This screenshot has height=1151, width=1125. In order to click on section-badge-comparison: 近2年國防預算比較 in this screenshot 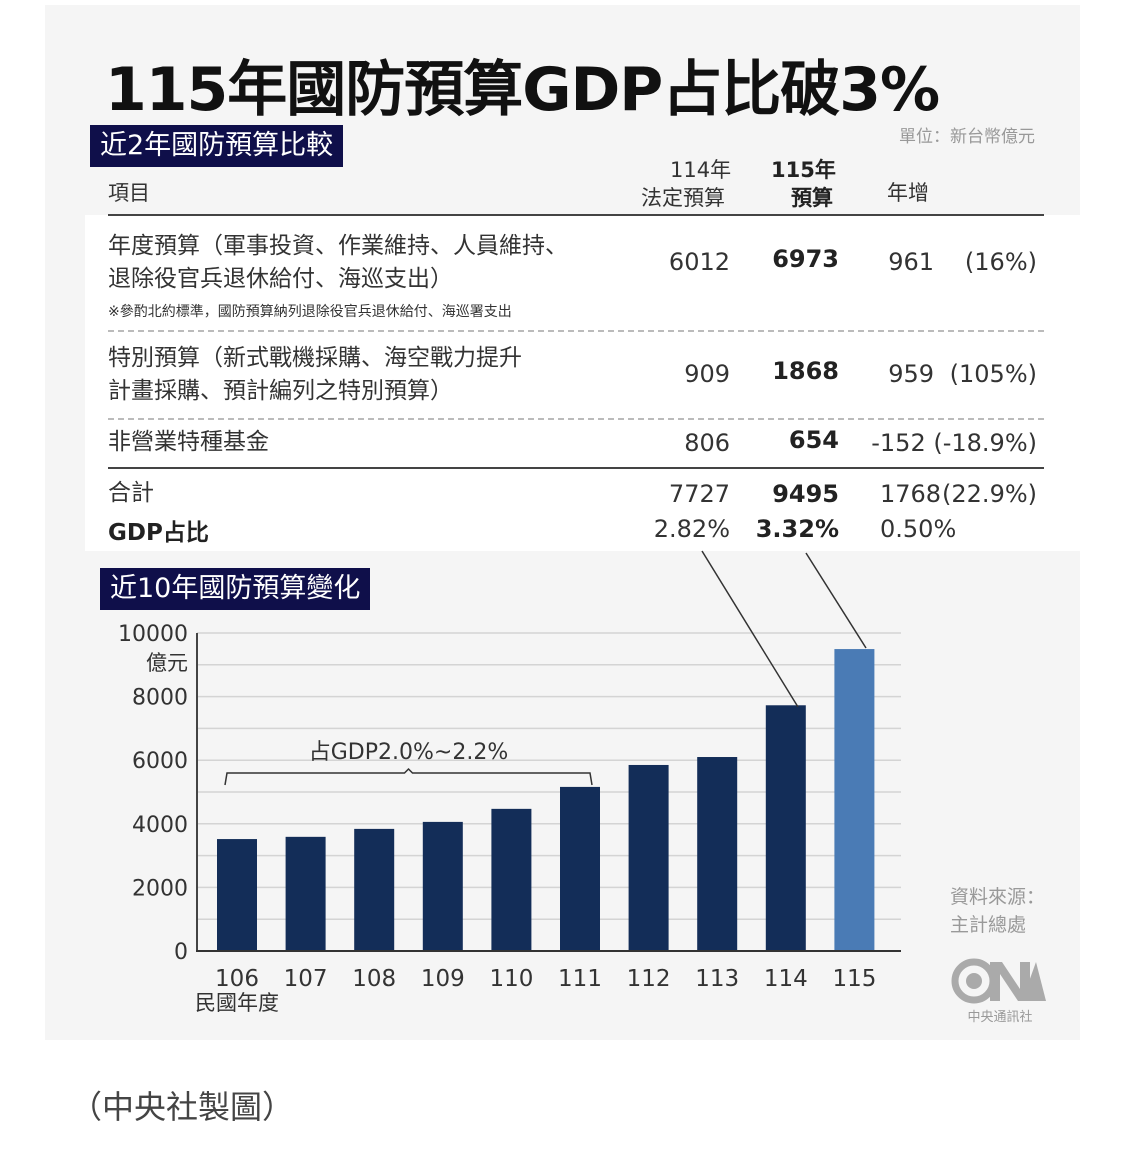, I will do `click(217, 146)`.